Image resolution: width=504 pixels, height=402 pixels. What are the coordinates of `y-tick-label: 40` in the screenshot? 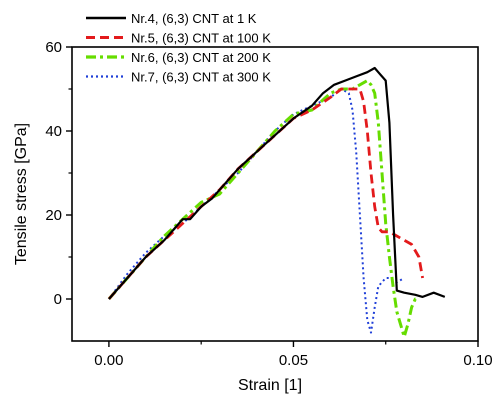 It's located at (53, 131).